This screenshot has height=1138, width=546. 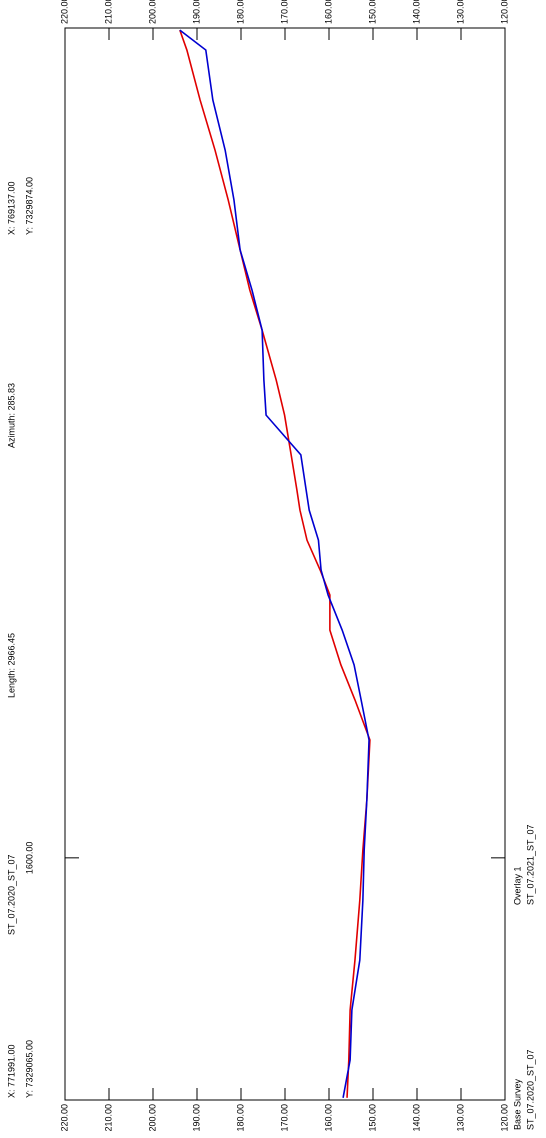 I want to click on end-x: X: 769137.00, so click(x=11, y=208).